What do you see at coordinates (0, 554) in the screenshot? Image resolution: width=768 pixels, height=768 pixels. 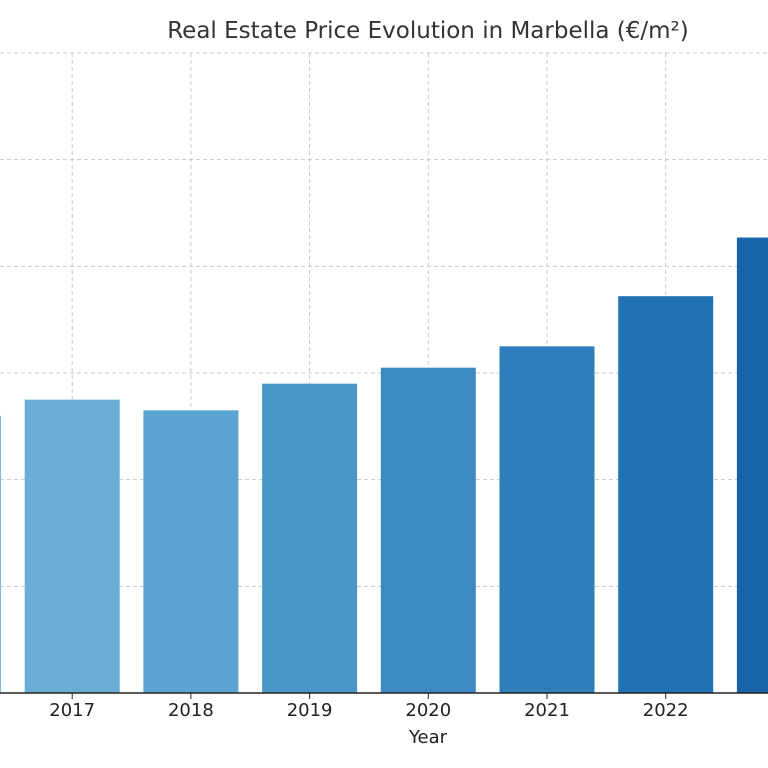 I see `bar-2016` at bounding box center [0, 554].